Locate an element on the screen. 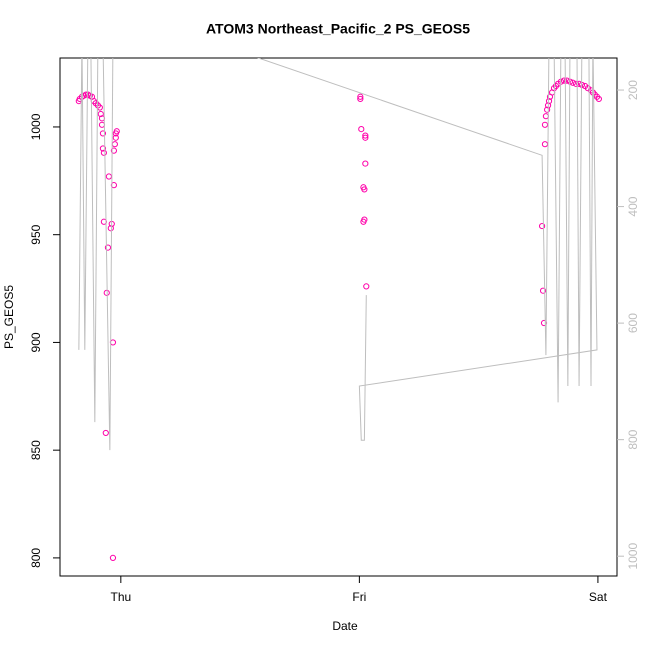 The height and width of the screenshot is (650, 650). y2-tick-label: 1000 is located at coordinates (633, 556).